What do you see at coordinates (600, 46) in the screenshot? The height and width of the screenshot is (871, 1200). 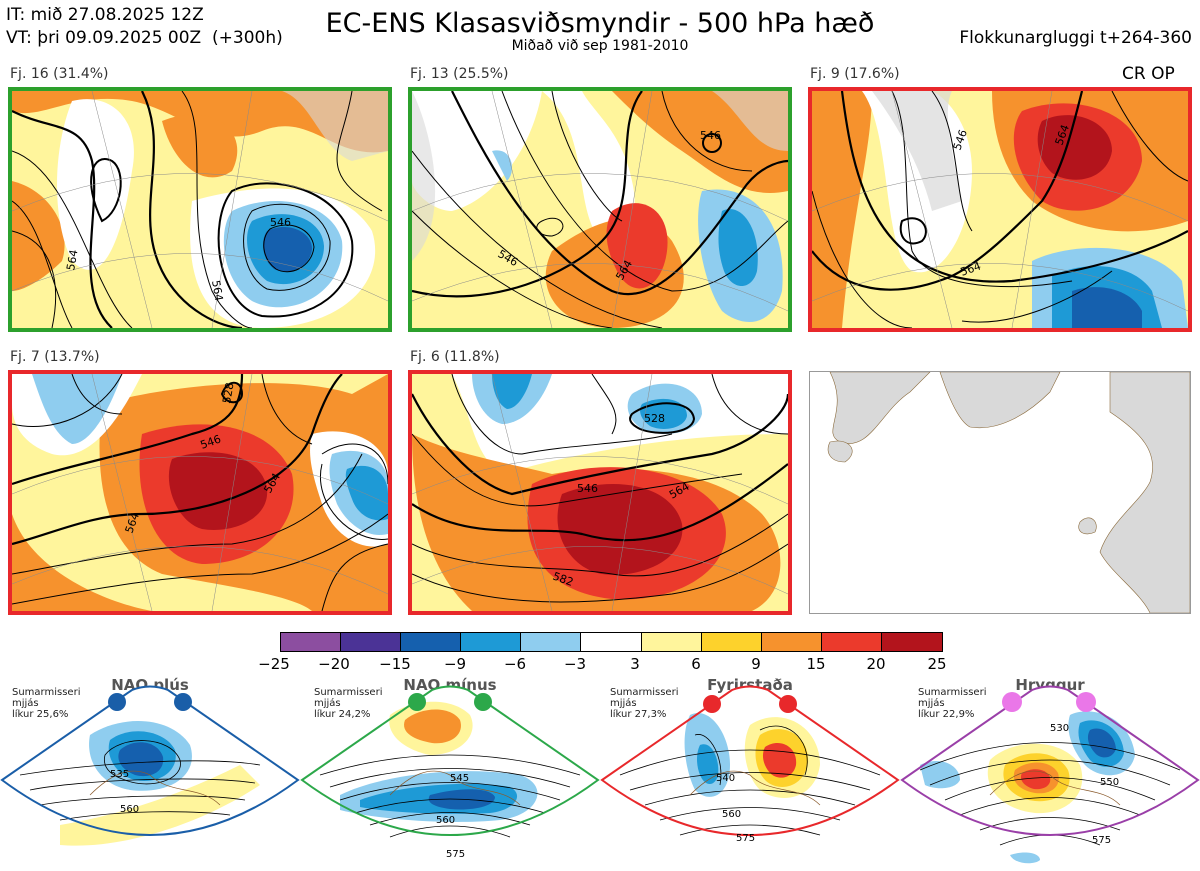 I see `page-subtitle: Miðað við sep 1981-2010` at bounding box center [600, 46].